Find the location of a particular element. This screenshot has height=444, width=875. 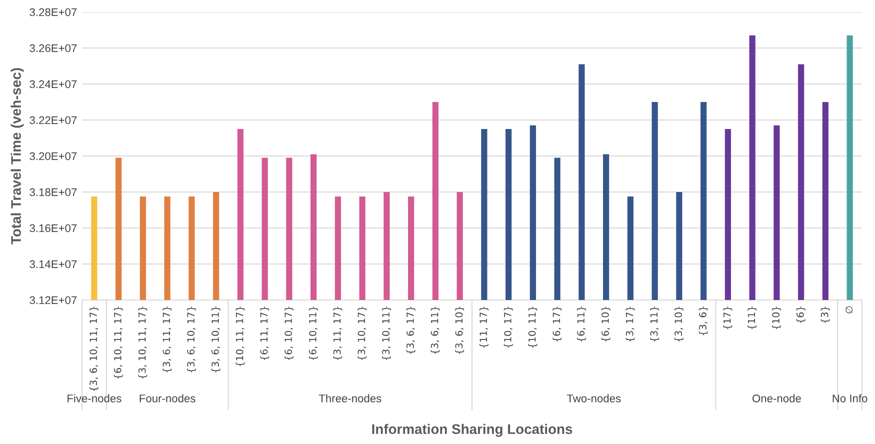

y-tick-label: 3.12E+07 is located at coordinates (53, 300).